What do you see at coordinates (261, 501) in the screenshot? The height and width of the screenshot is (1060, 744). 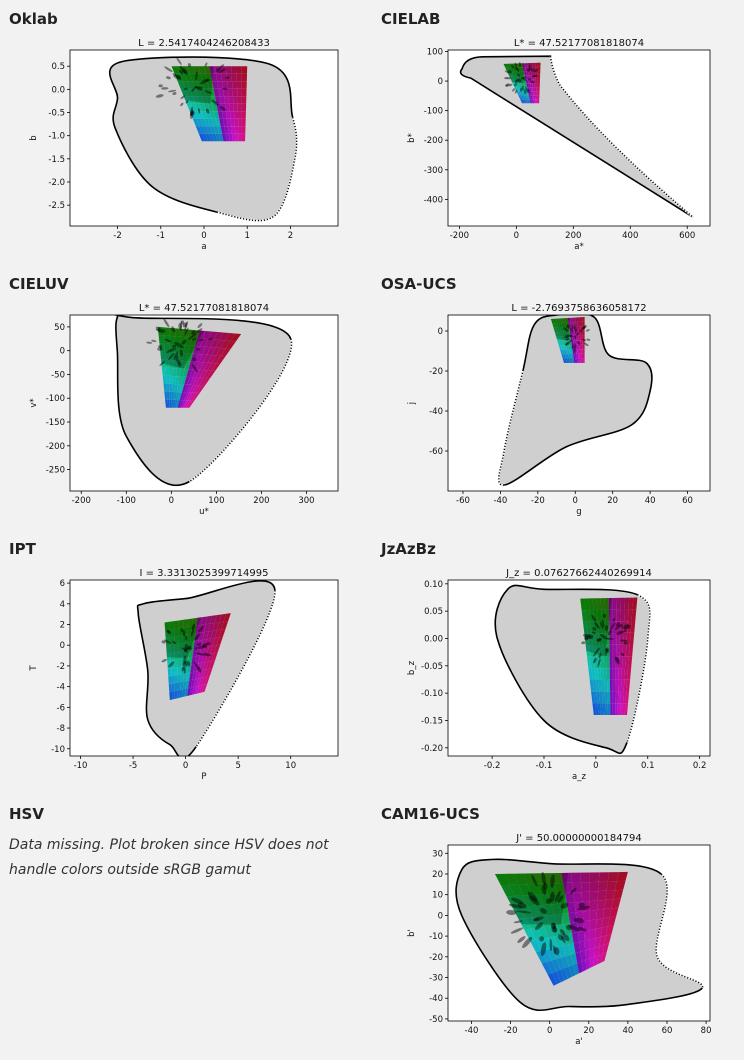 I see `x-tick-label: 200` at bounding box center [261, 501].